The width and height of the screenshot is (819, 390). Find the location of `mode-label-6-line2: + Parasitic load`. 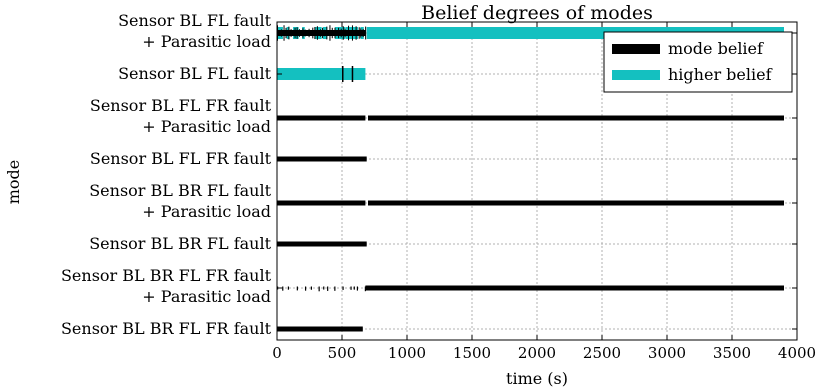

mode-label-6-line2: + Parasitic load is located at coordinates (206, 296).